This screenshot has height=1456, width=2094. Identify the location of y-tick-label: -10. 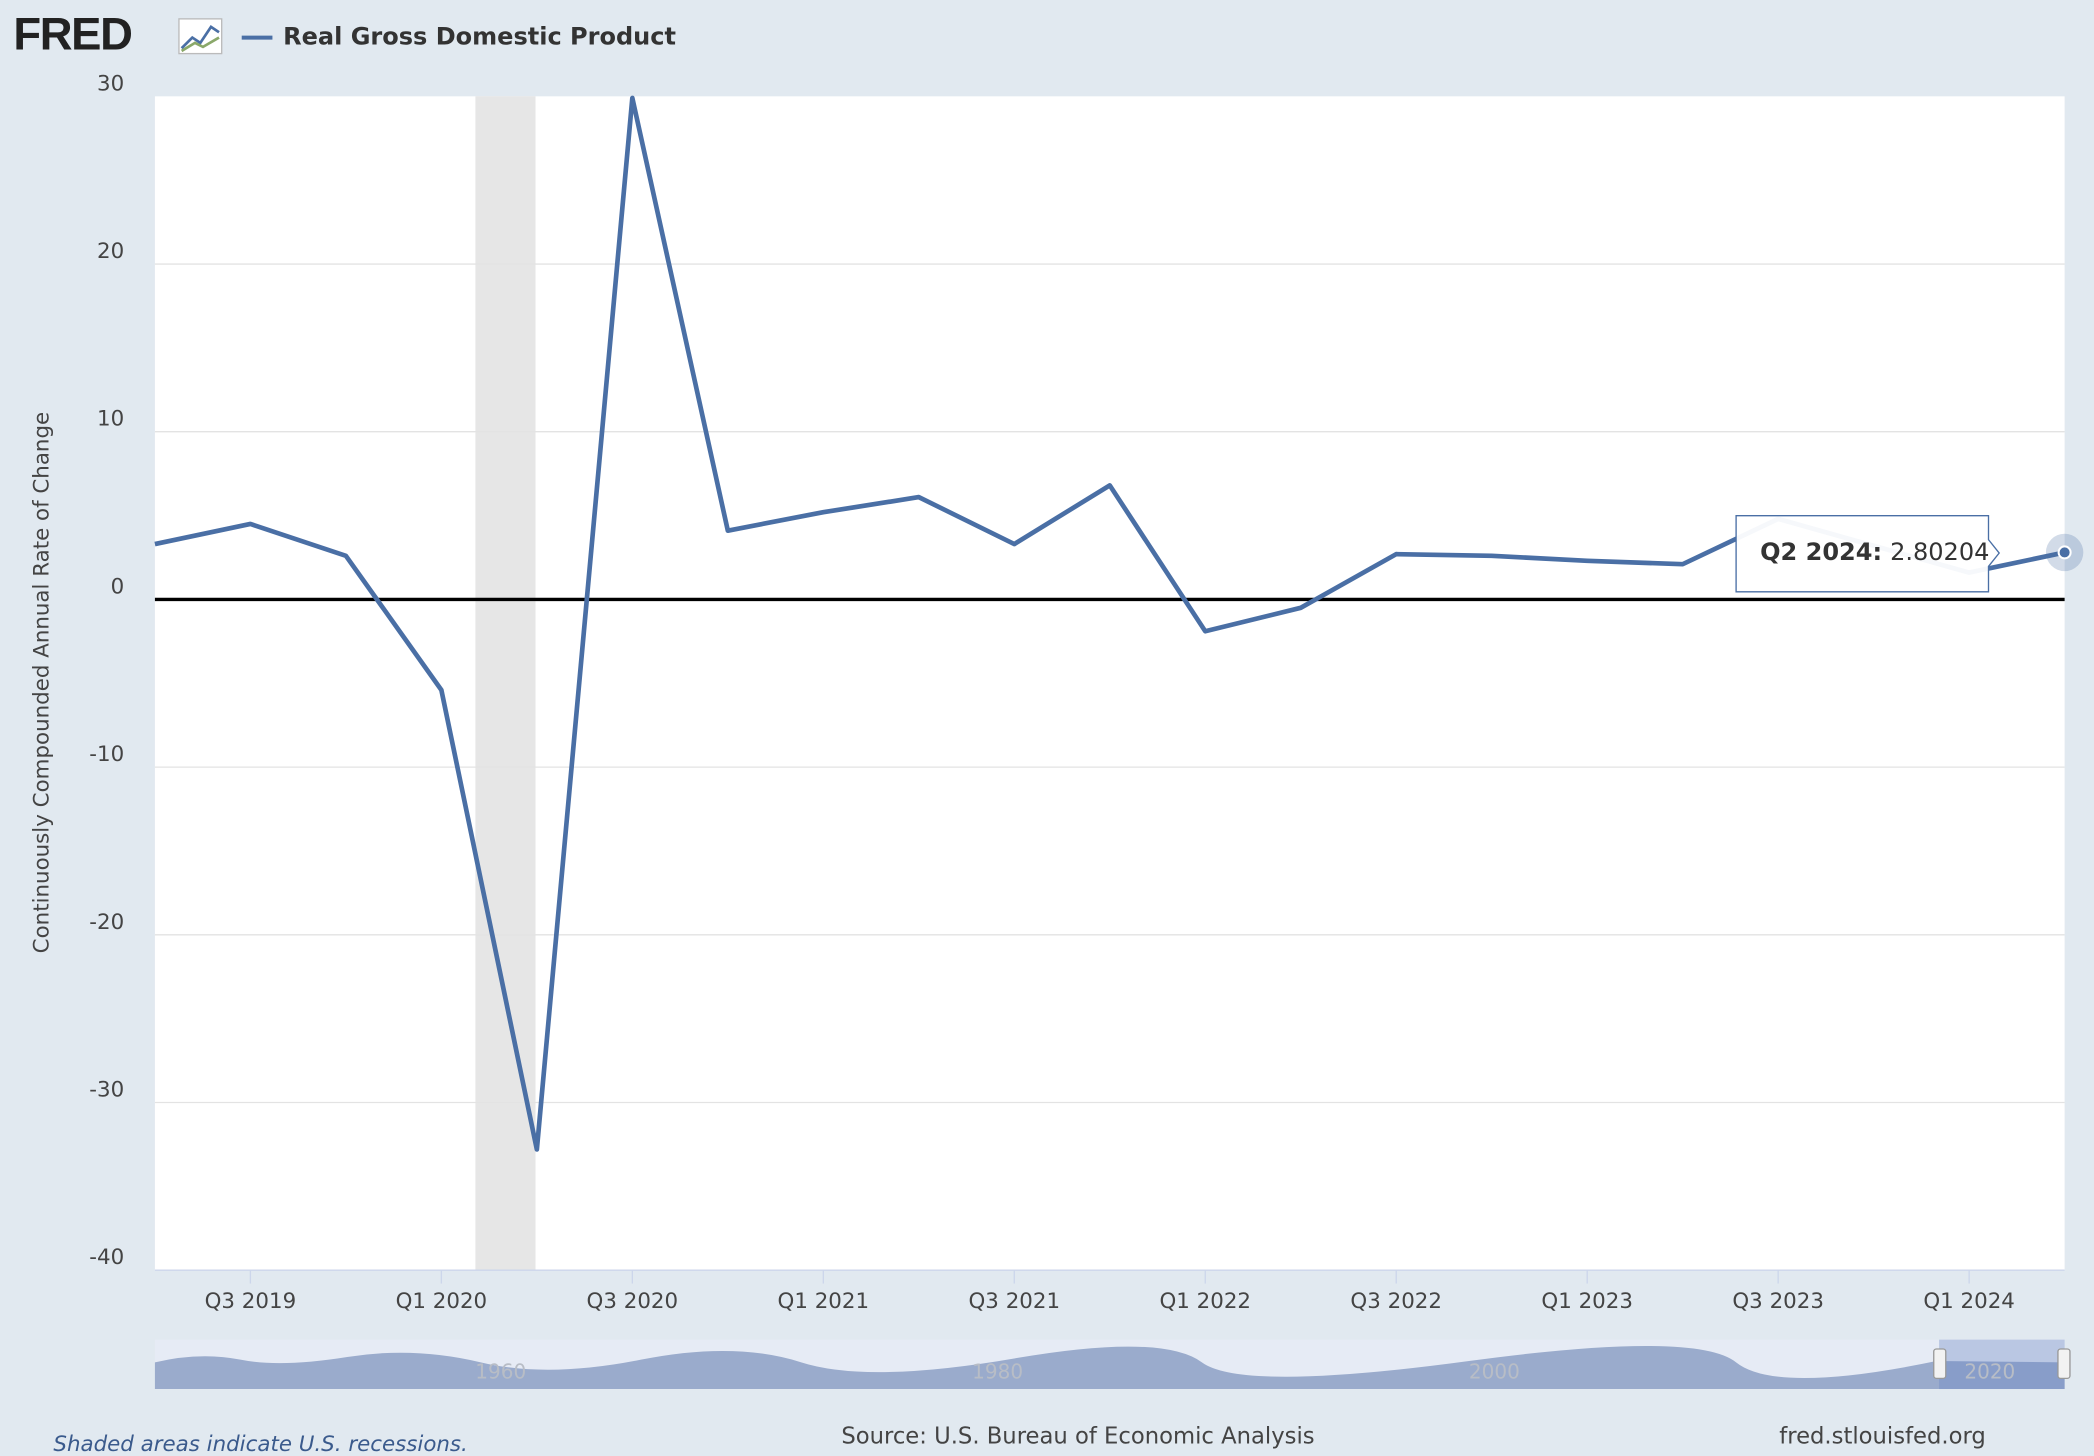
(106, 754).